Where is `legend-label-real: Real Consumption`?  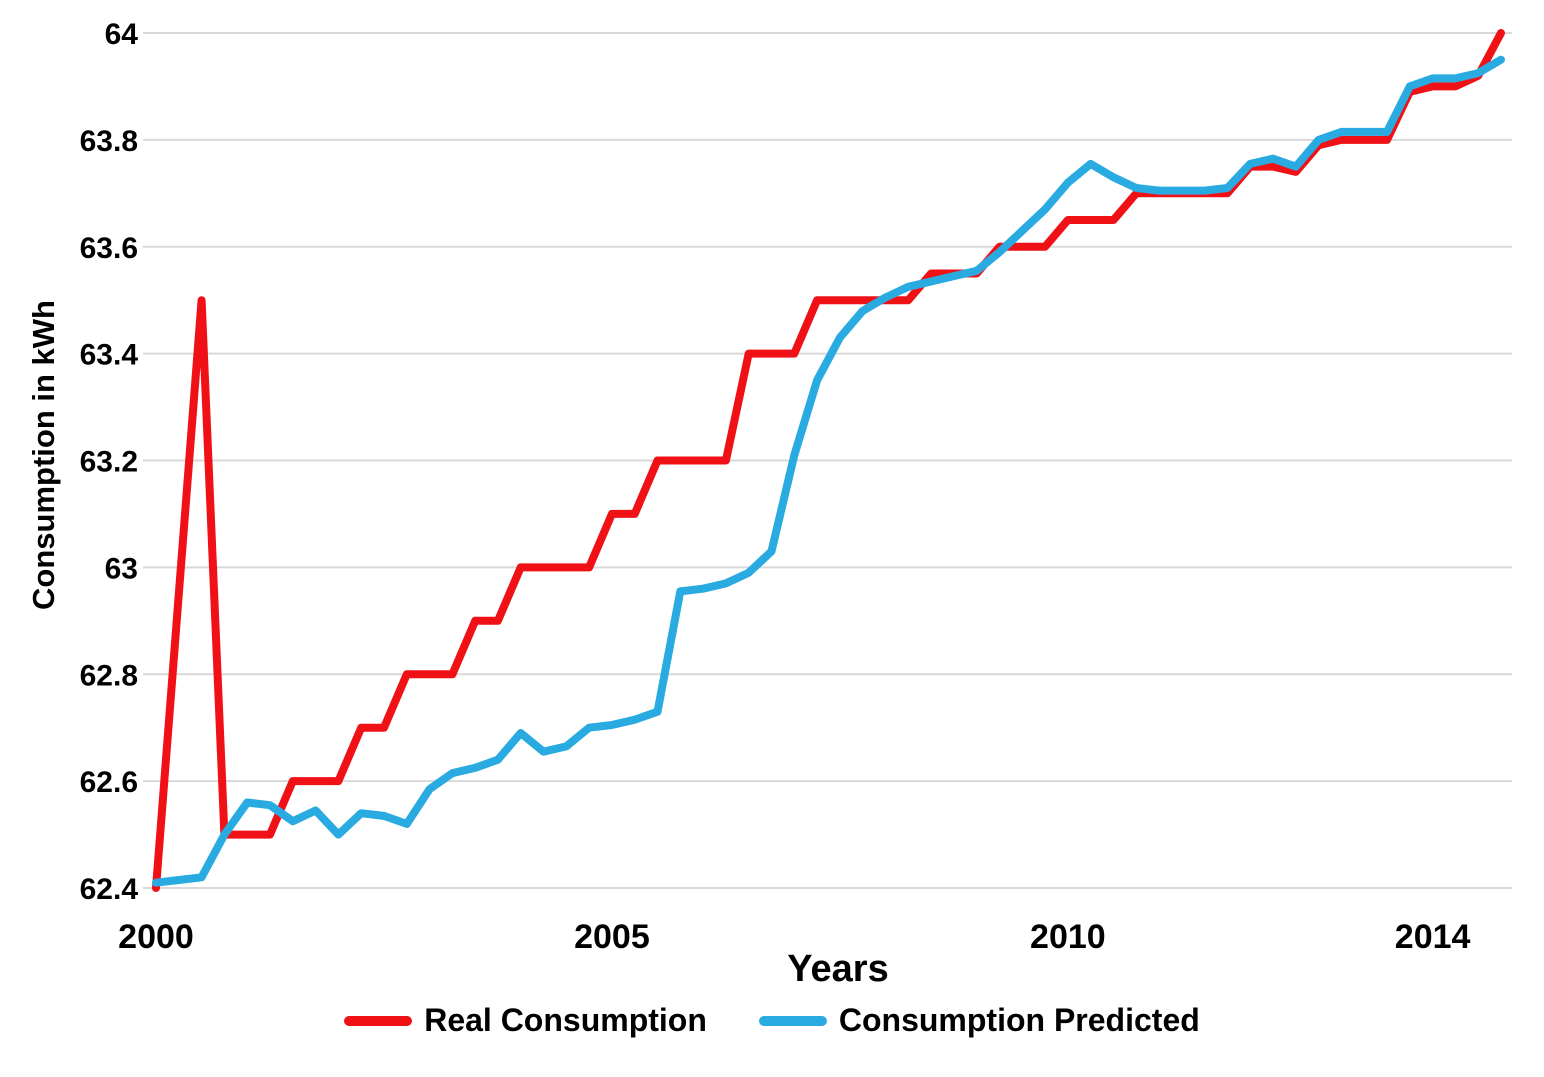
legend-label-real: Real Consumption is located at coordinates (565, 1020).